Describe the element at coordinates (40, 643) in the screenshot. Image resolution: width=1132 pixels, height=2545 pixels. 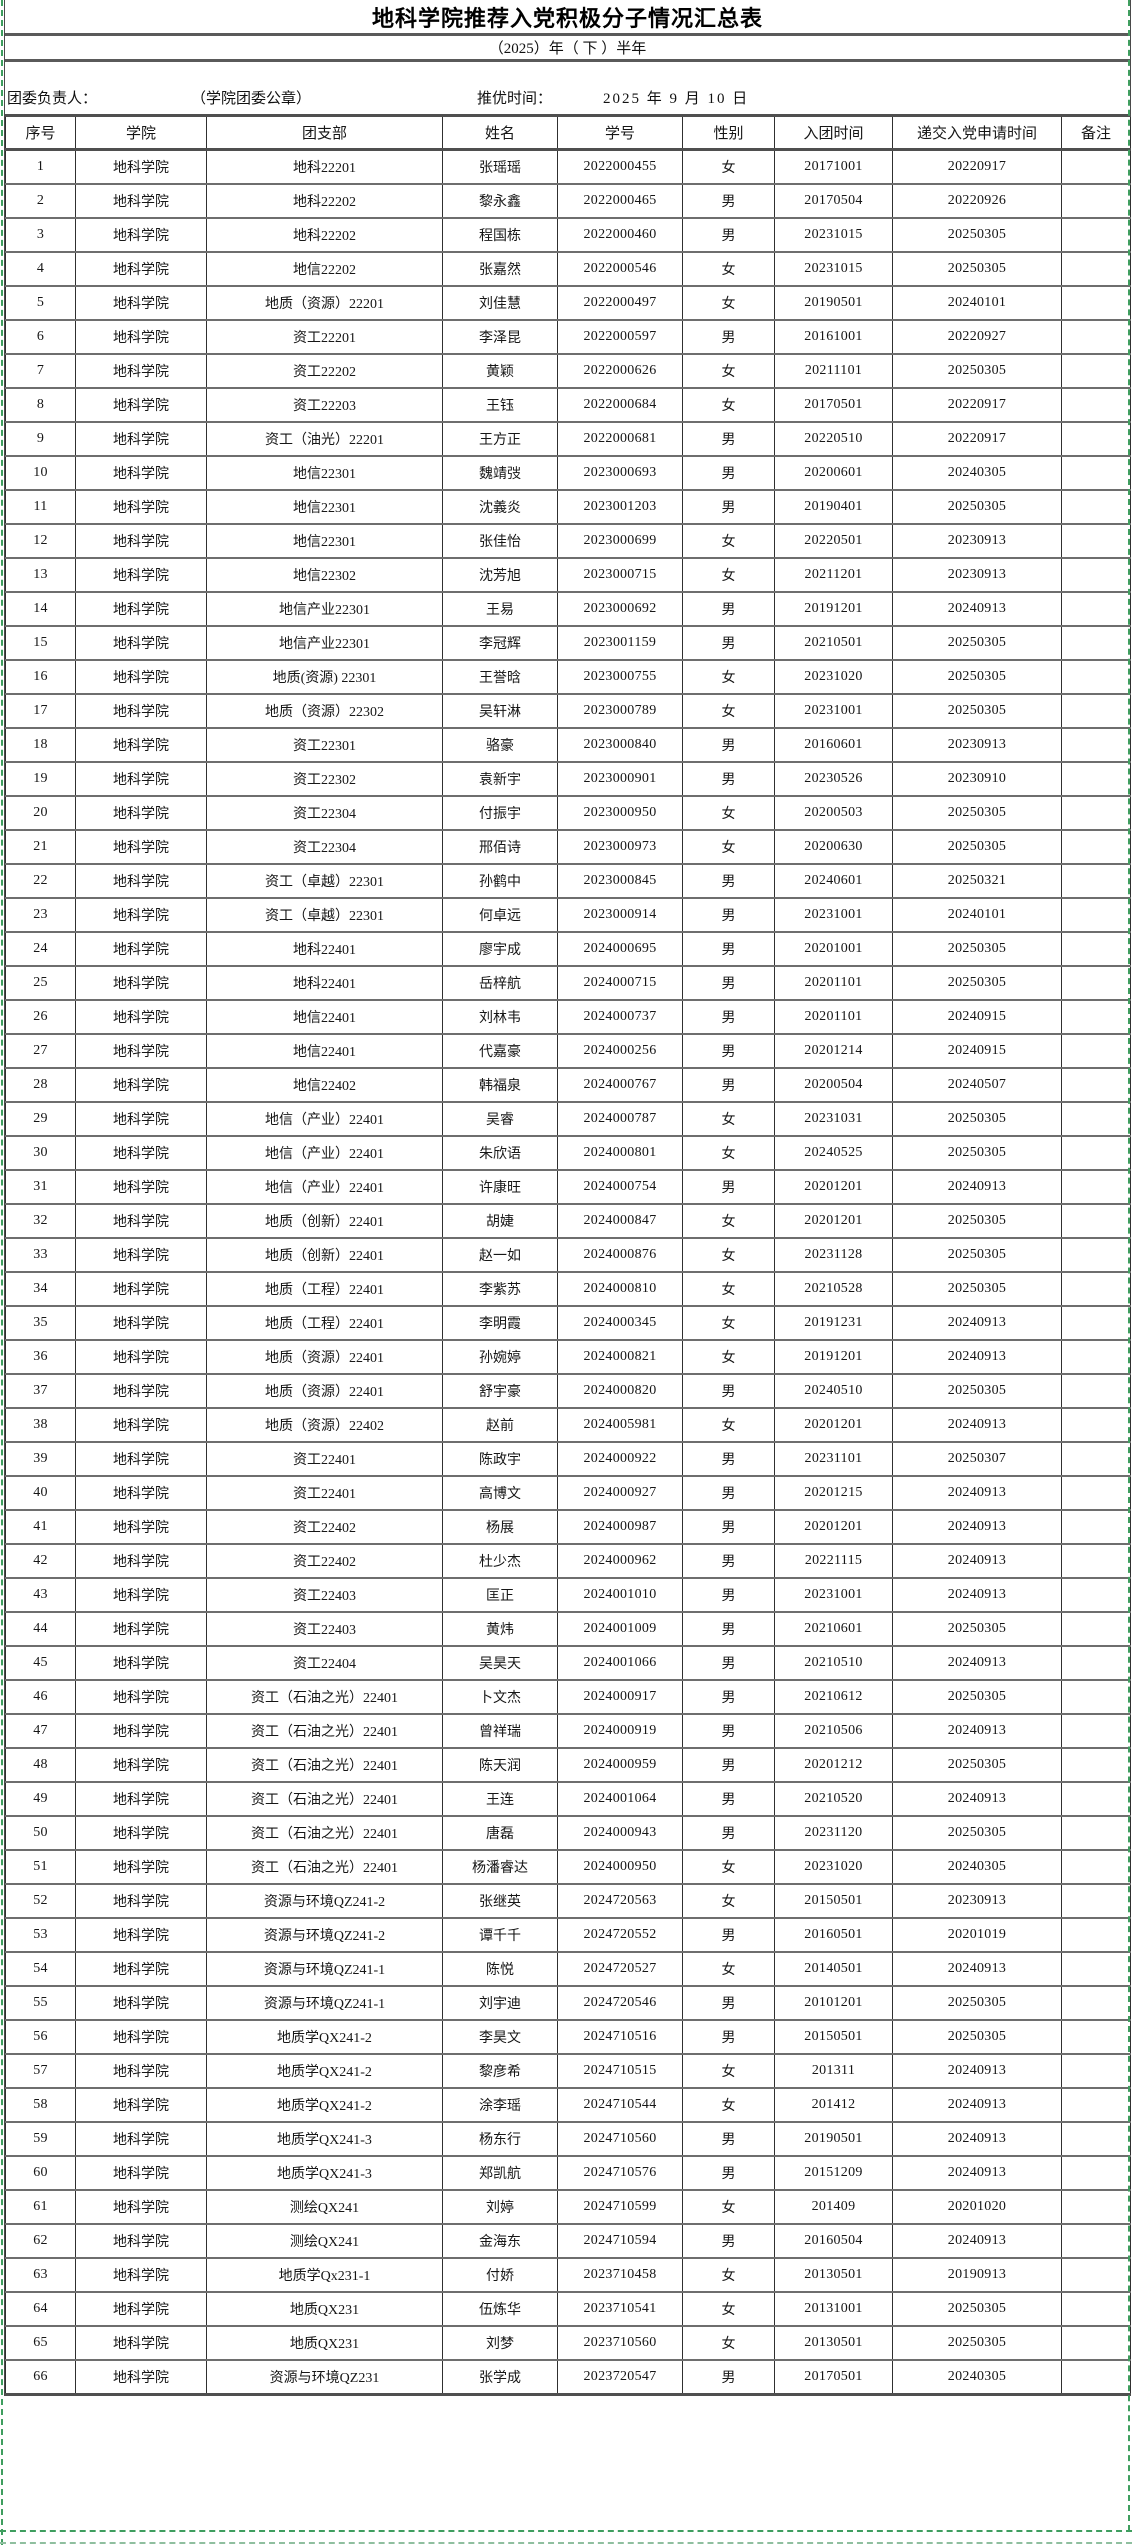
I see `cell-index: 15` at that location.